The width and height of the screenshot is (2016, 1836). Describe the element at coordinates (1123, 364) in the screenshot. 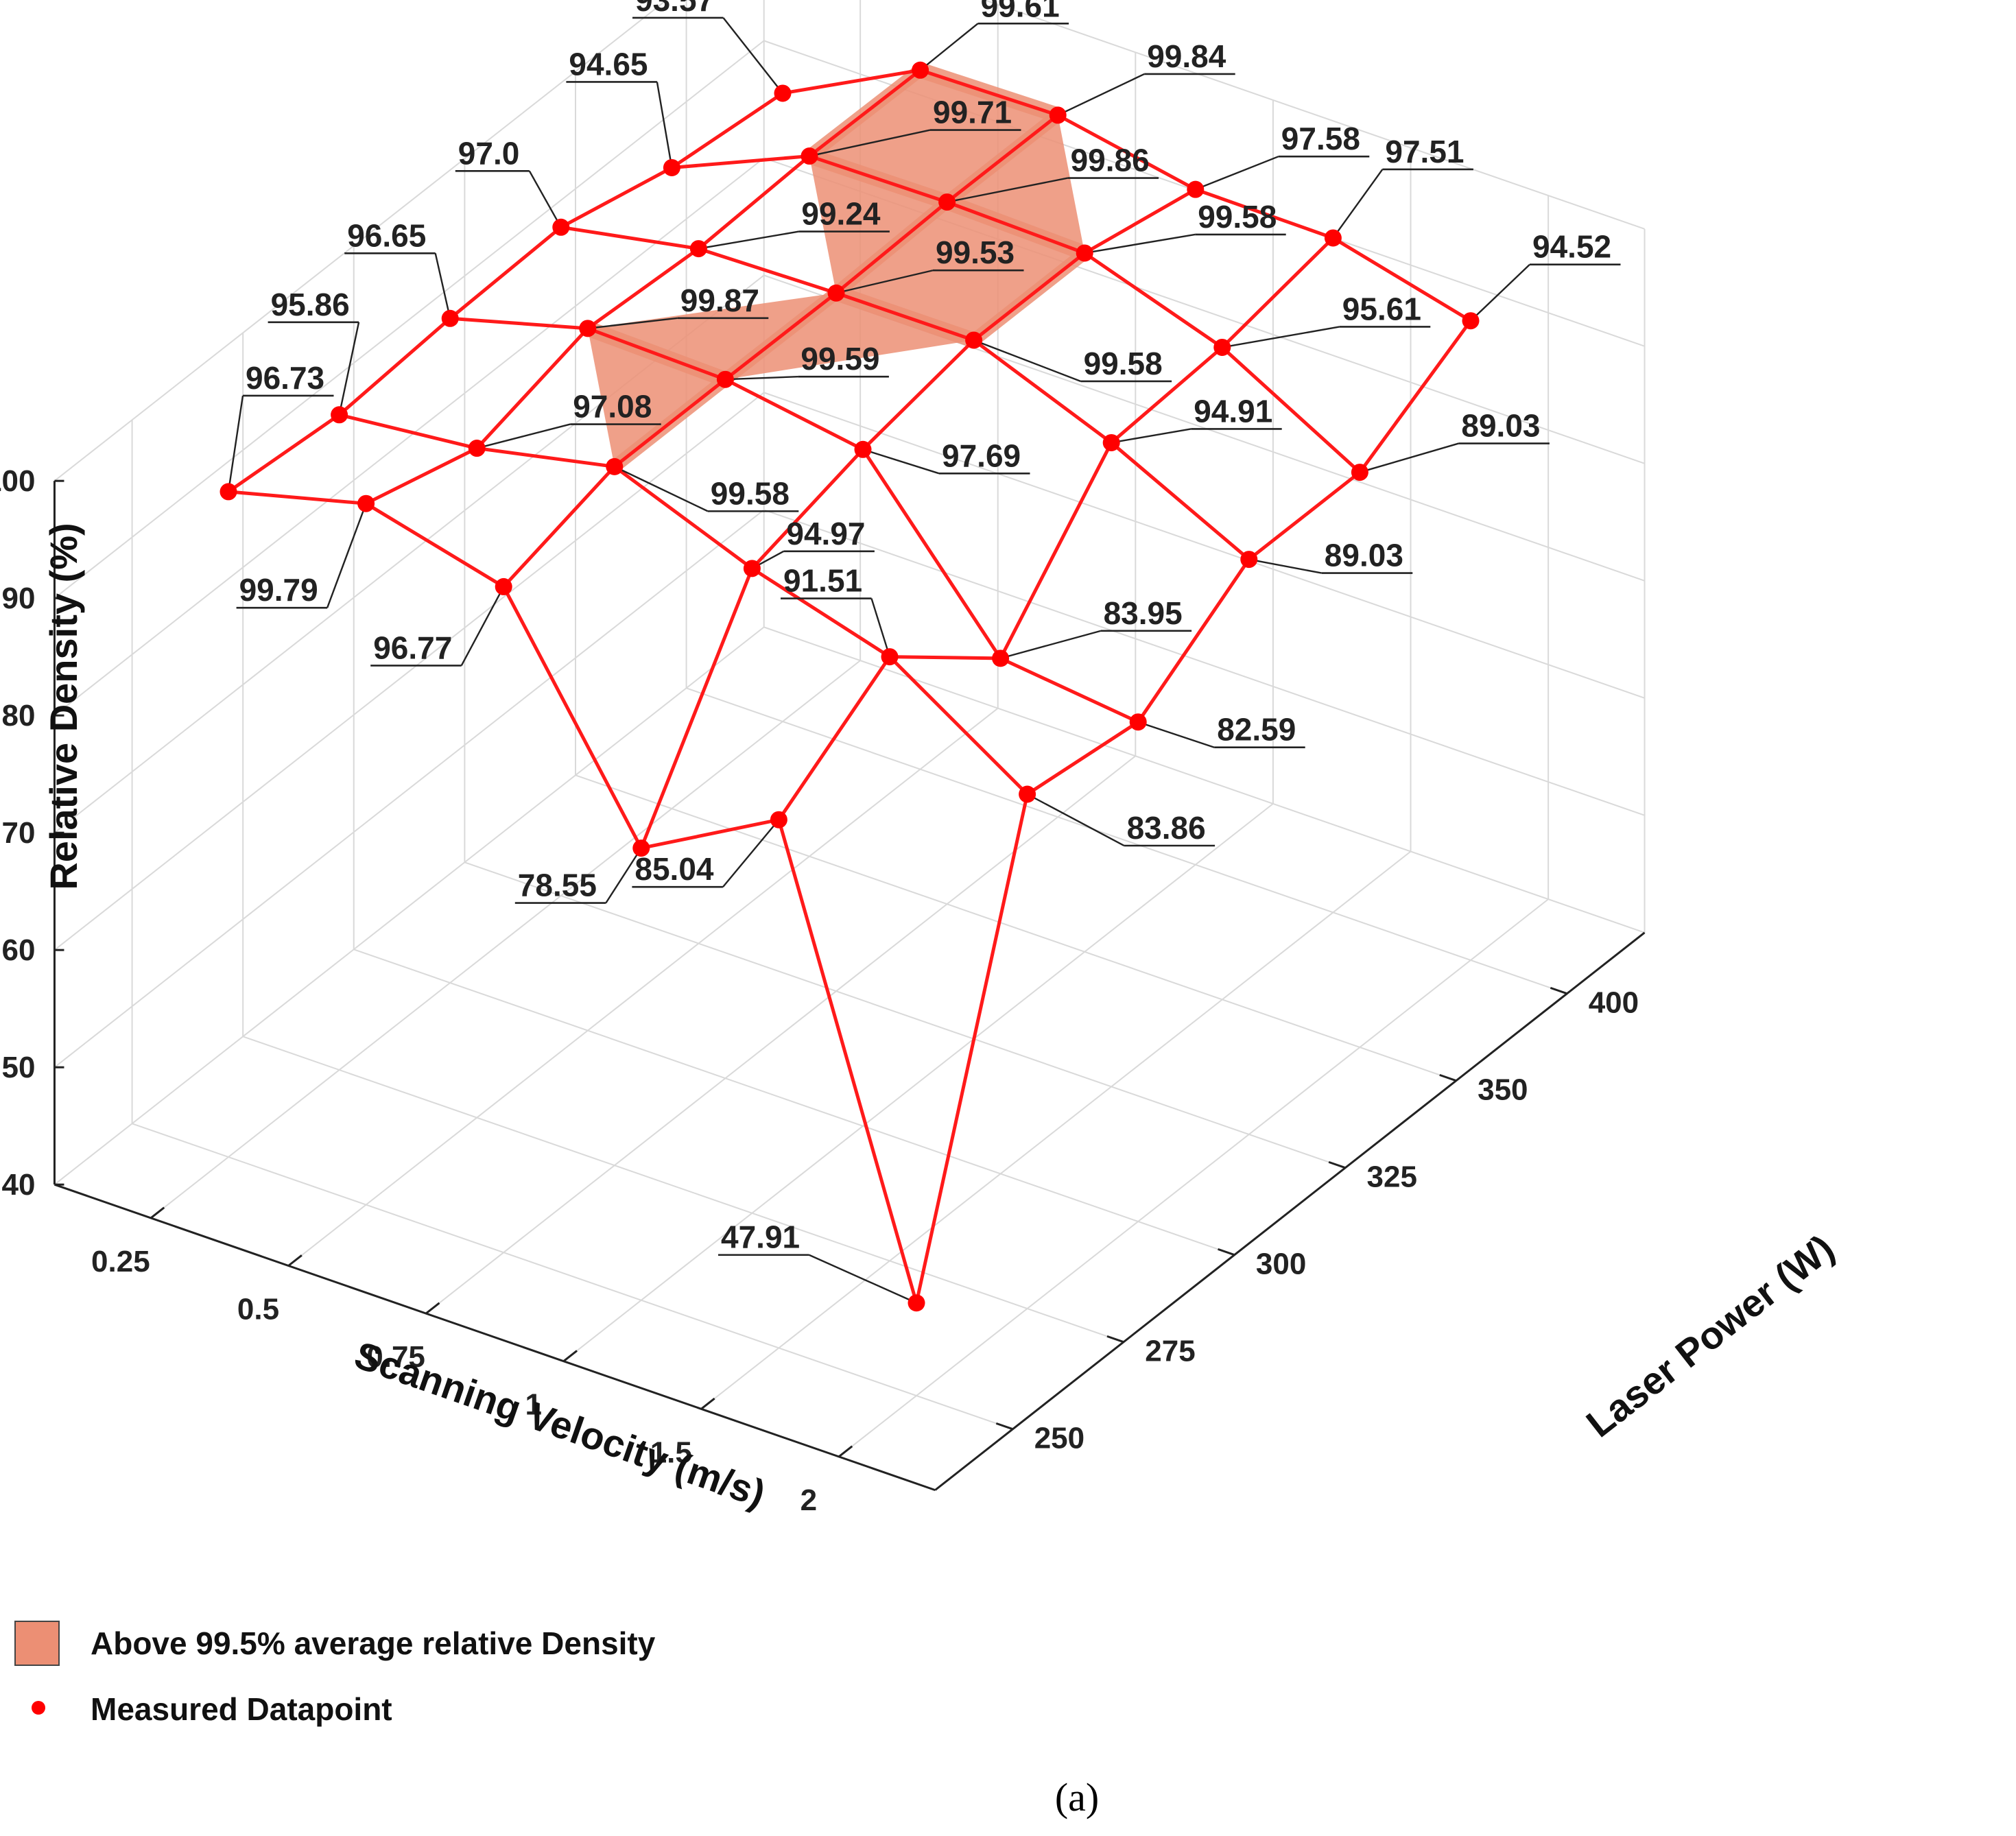

I see `data-label: 99.58` at that location.